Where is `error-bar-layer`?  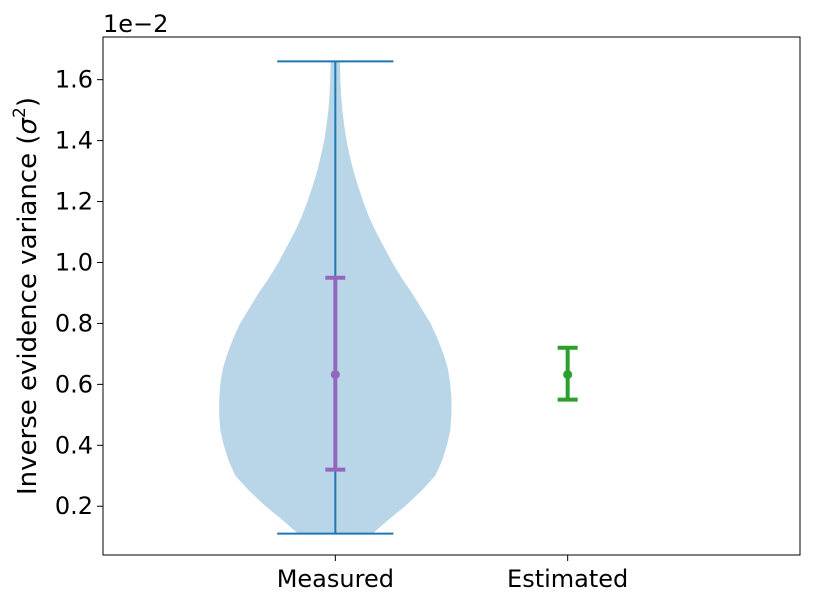
error-bar-layer is located at coordinates (451, 373).